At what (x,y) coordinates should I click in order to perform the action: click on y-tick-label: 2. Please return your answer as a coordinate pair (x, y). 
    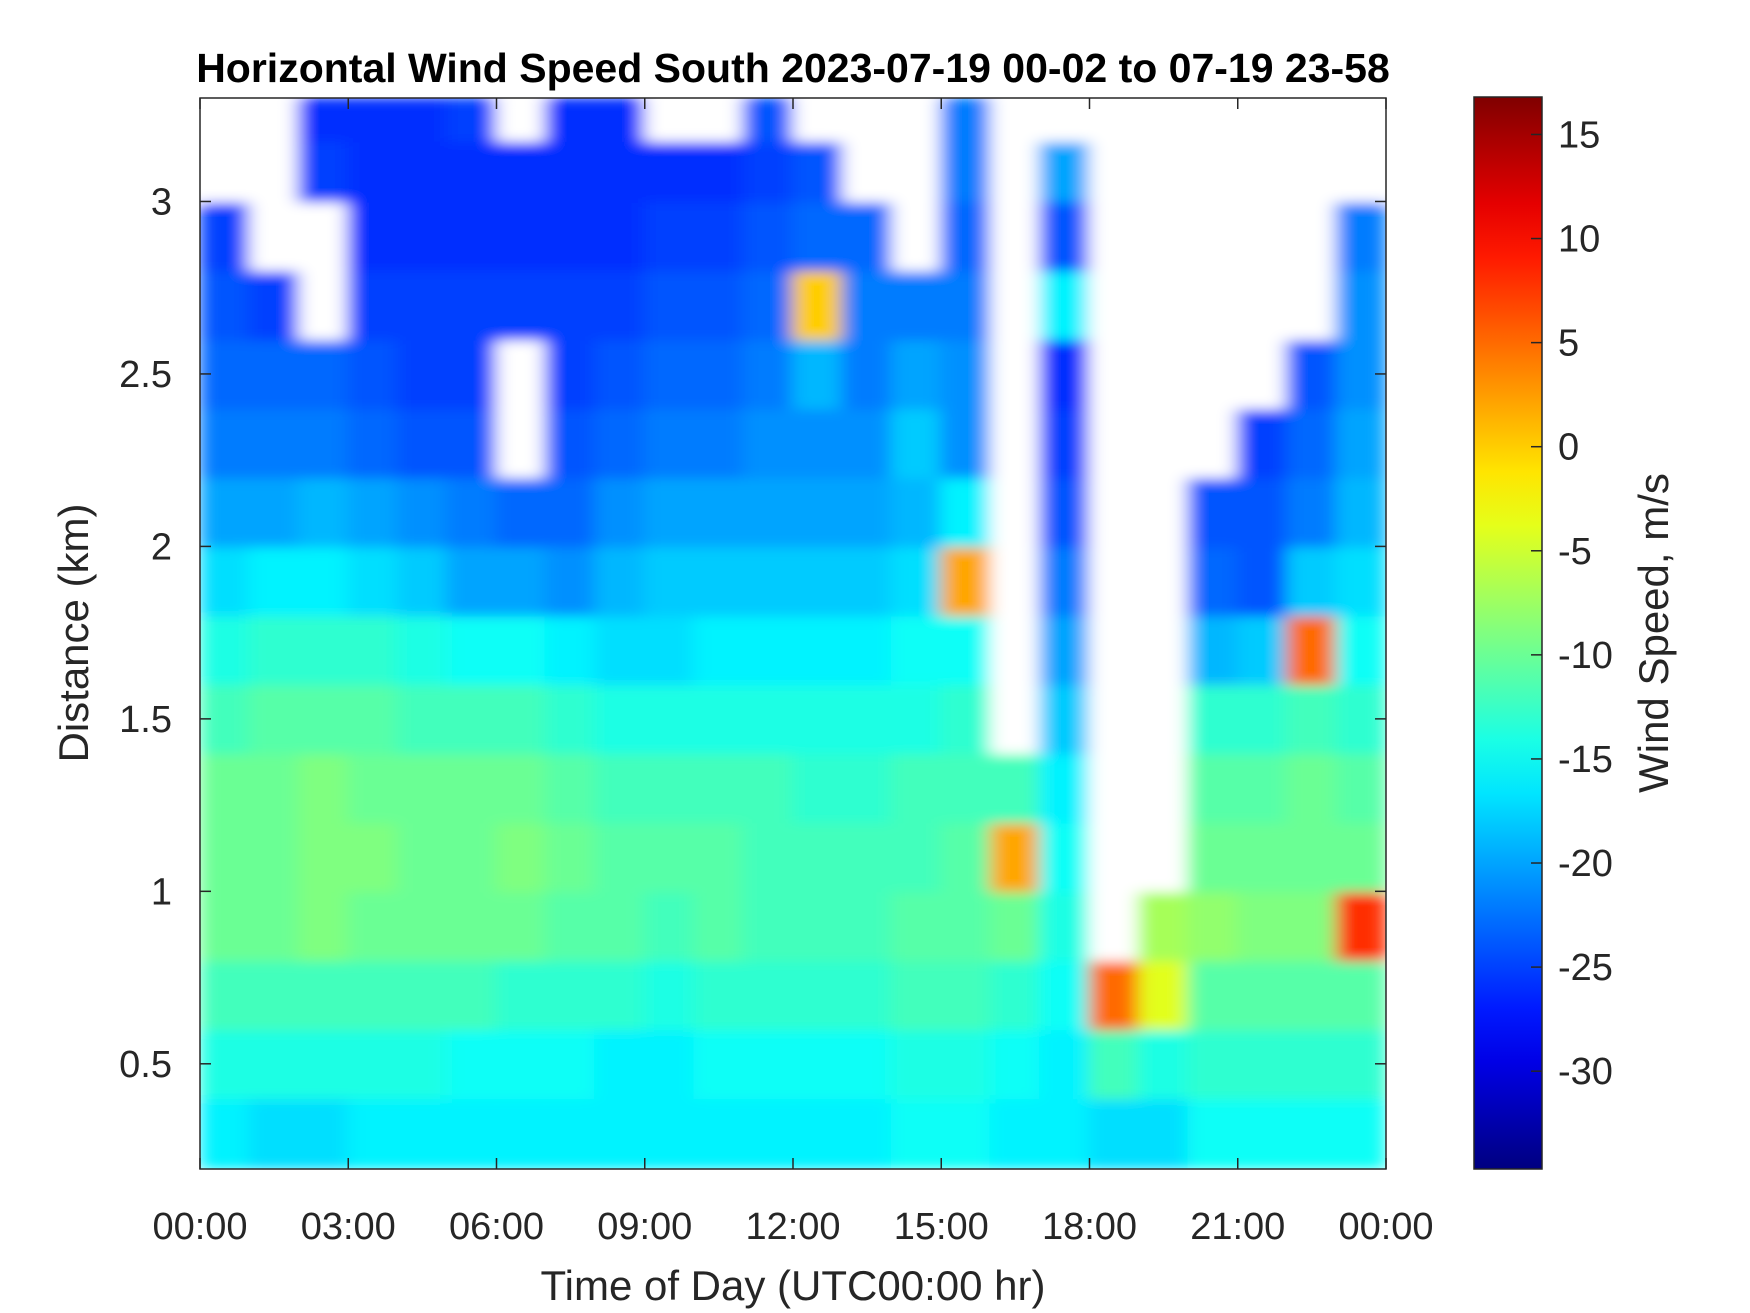
    Looking at the image, I should click on (161, 547).